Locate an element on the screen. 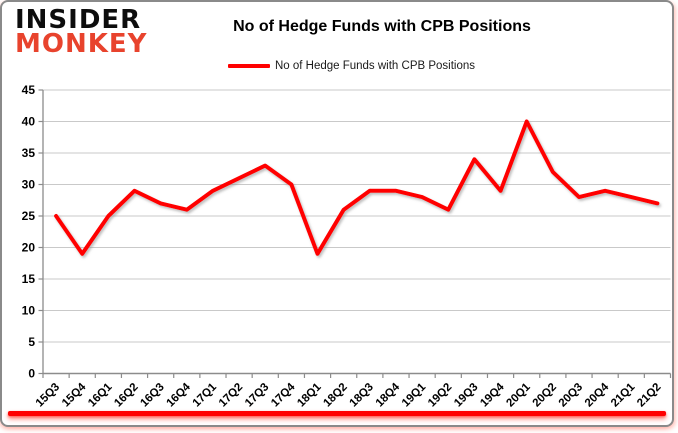  x-axis-label: 17Q2 is located at coordinates (231, 395).